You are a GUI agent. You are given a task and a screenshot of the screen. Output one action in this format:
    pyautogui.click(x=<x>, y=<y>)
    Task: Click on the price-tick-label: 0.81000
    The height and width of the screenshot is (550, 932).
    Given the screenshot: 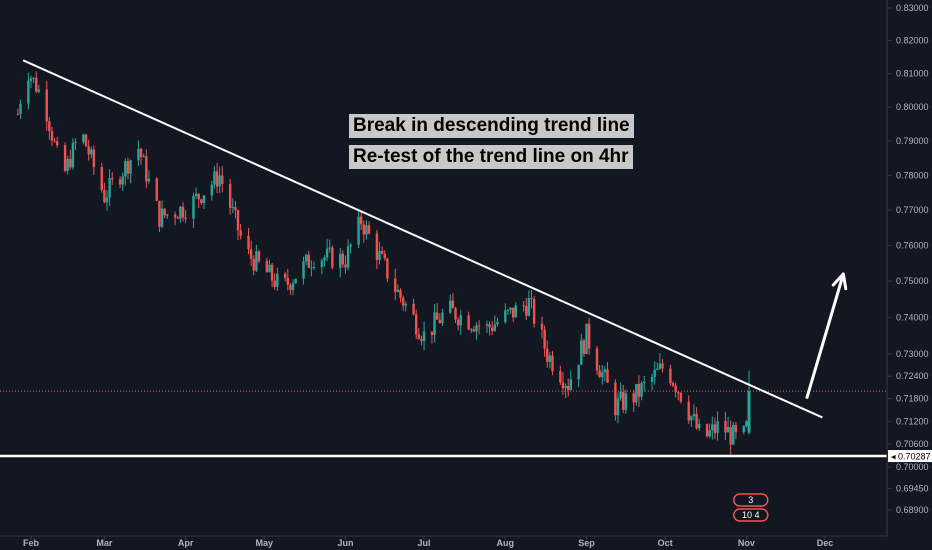 What is the action you would take?
    pyautogui.click(x=912, y=74)
    